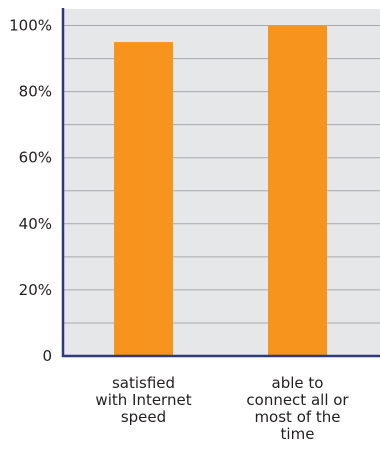 This screenshot has height=457, width=380. I want to click on x-category-label-line: connect all or, so click(297, 400).